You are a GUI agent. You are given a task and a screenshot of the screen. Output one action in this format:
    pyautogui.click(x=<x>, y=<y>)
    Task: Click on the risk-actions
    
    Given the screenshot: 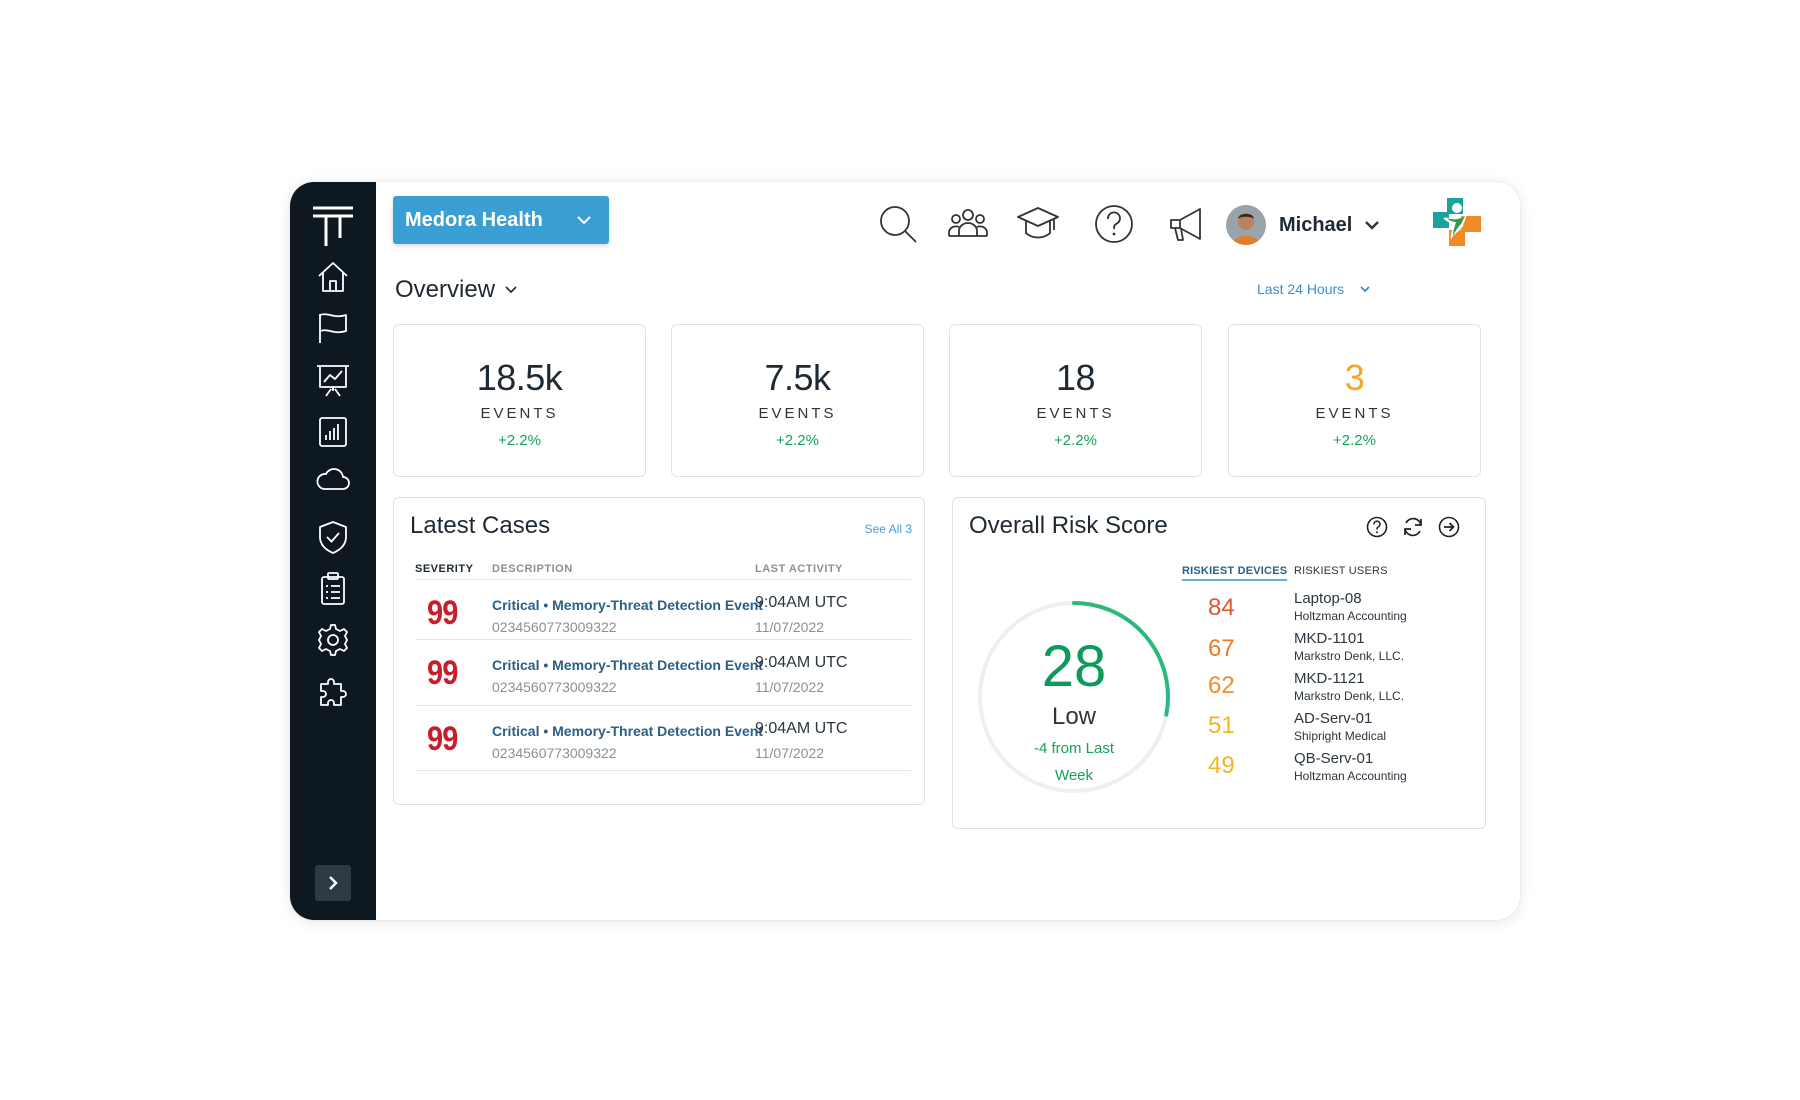 What is the action you would take?
    pyautogui.click(x=1413, y=527)
    